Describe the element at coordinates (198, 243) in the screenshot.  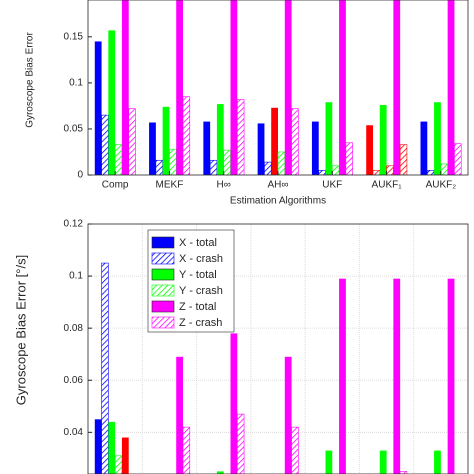
I see `legend-label: X - total` at that location.